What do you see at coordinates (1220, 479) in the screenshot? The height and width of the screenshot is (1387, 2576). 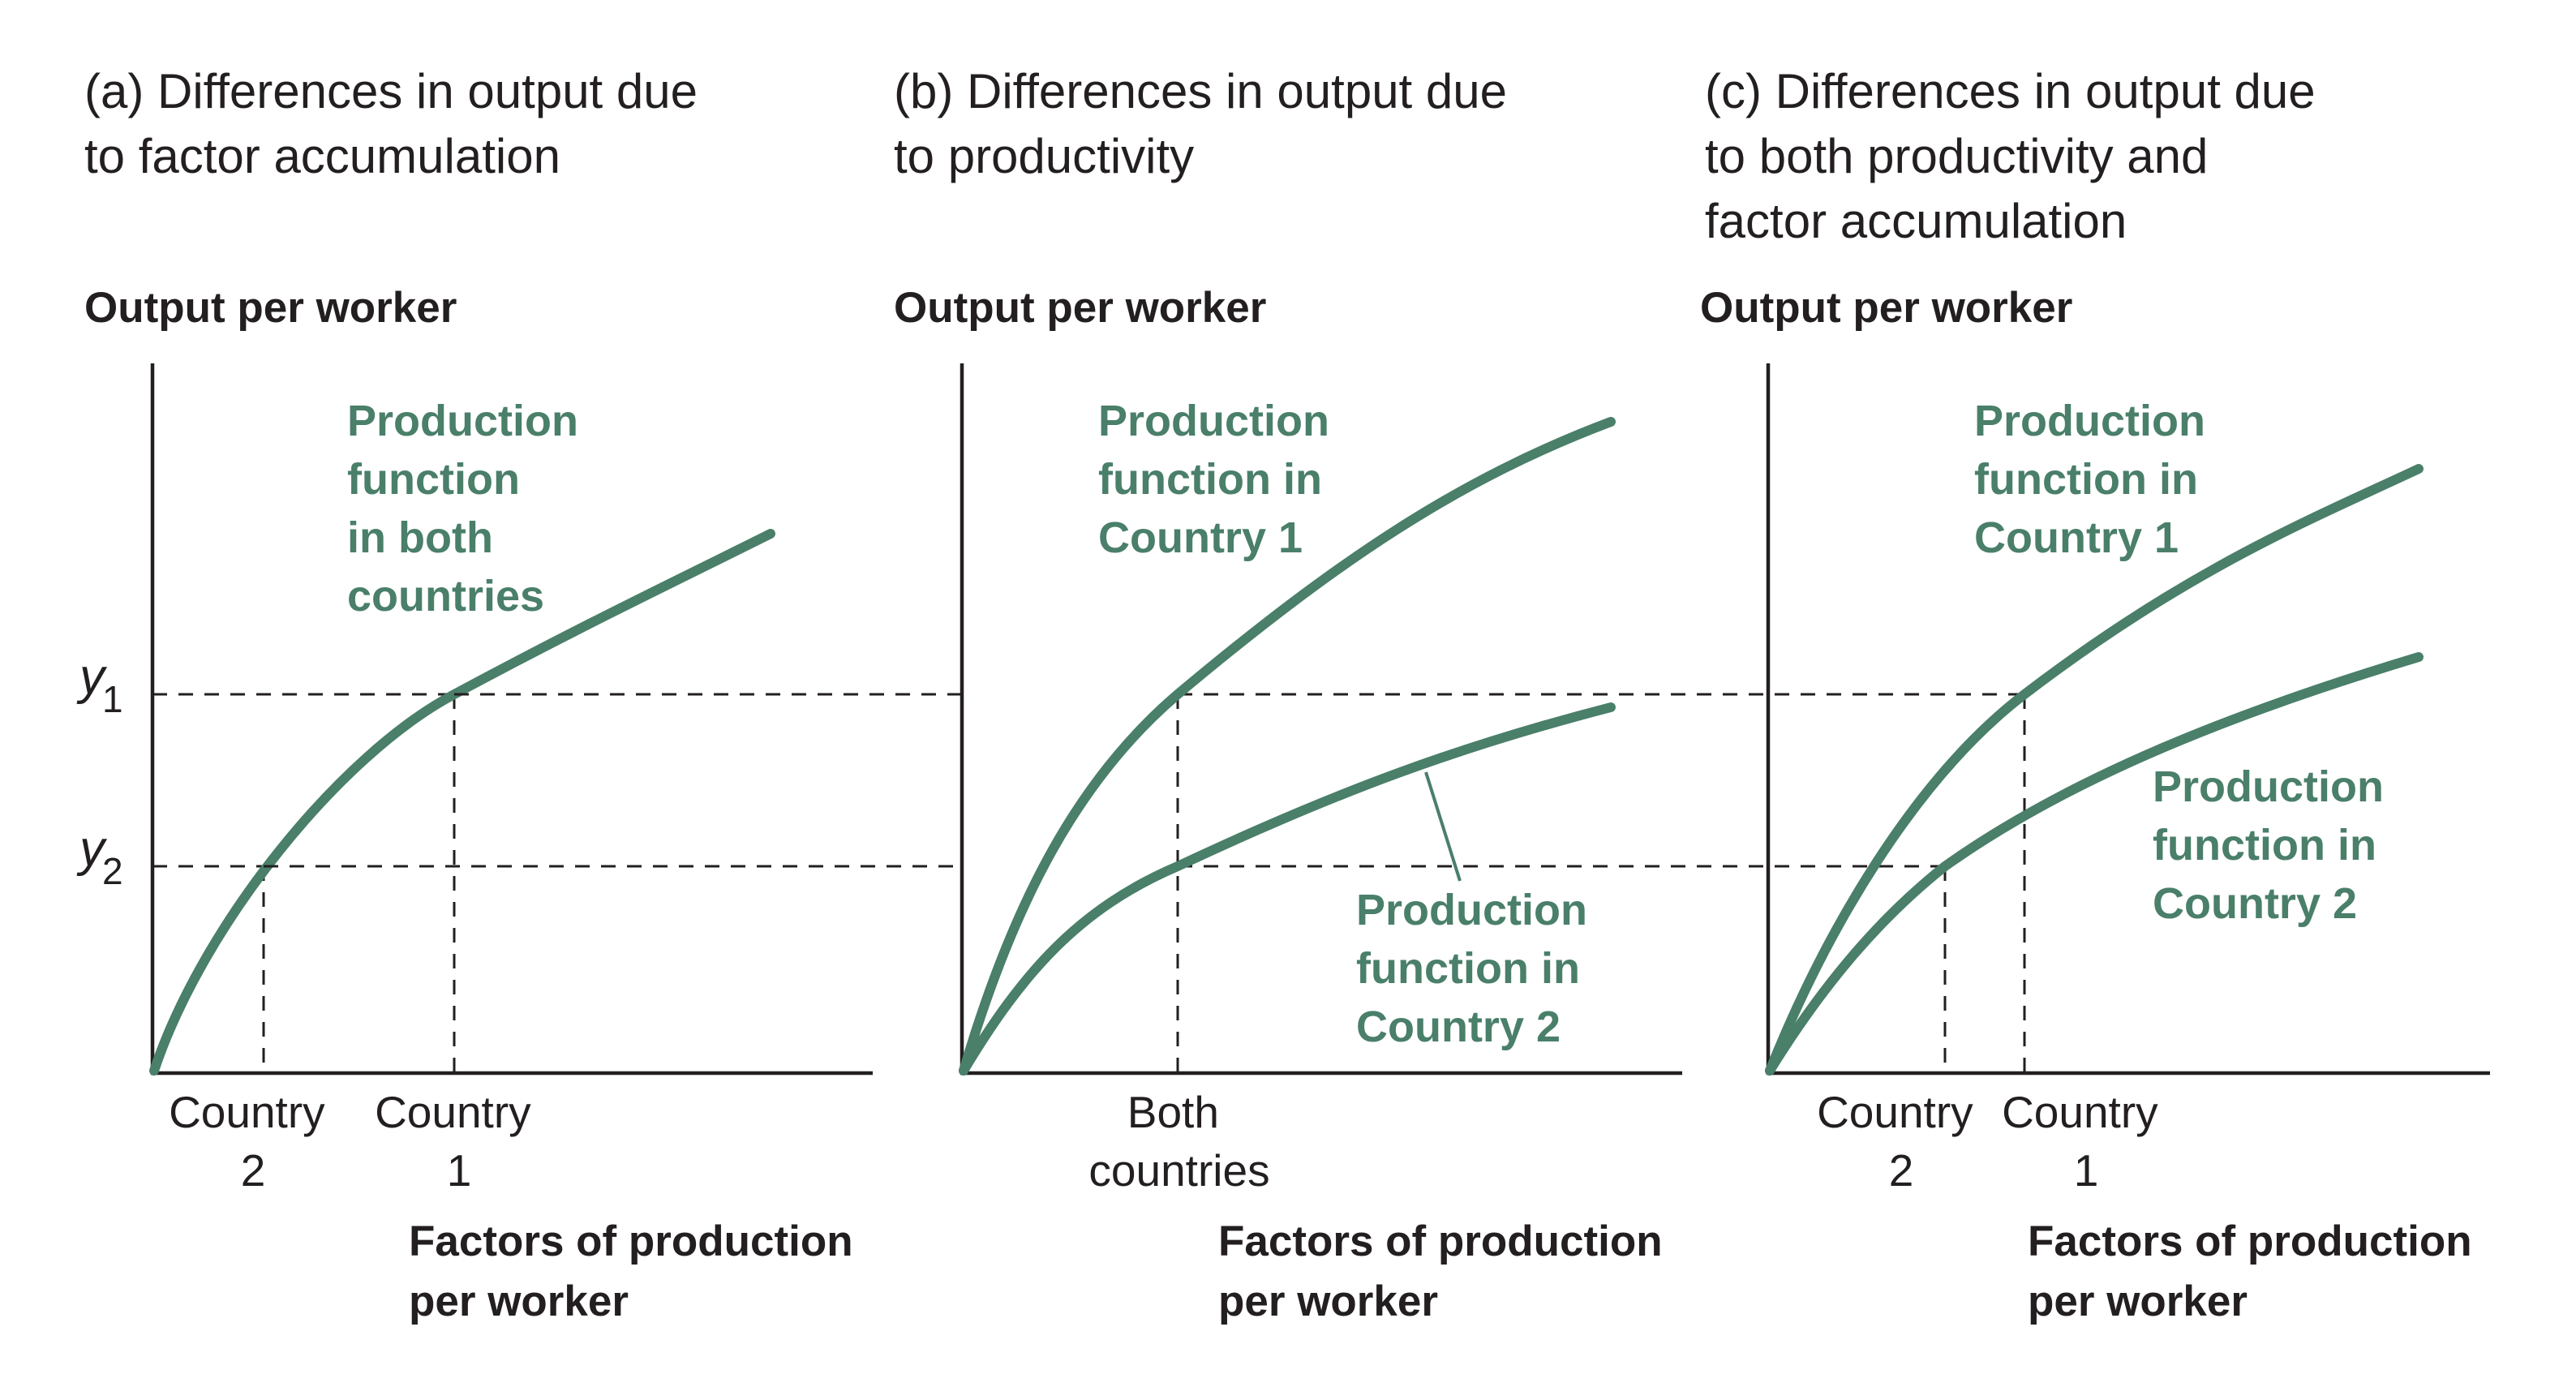 I see `panel-b-country-1-label: Production function in Country 1` at bounding box center [1220, 479].